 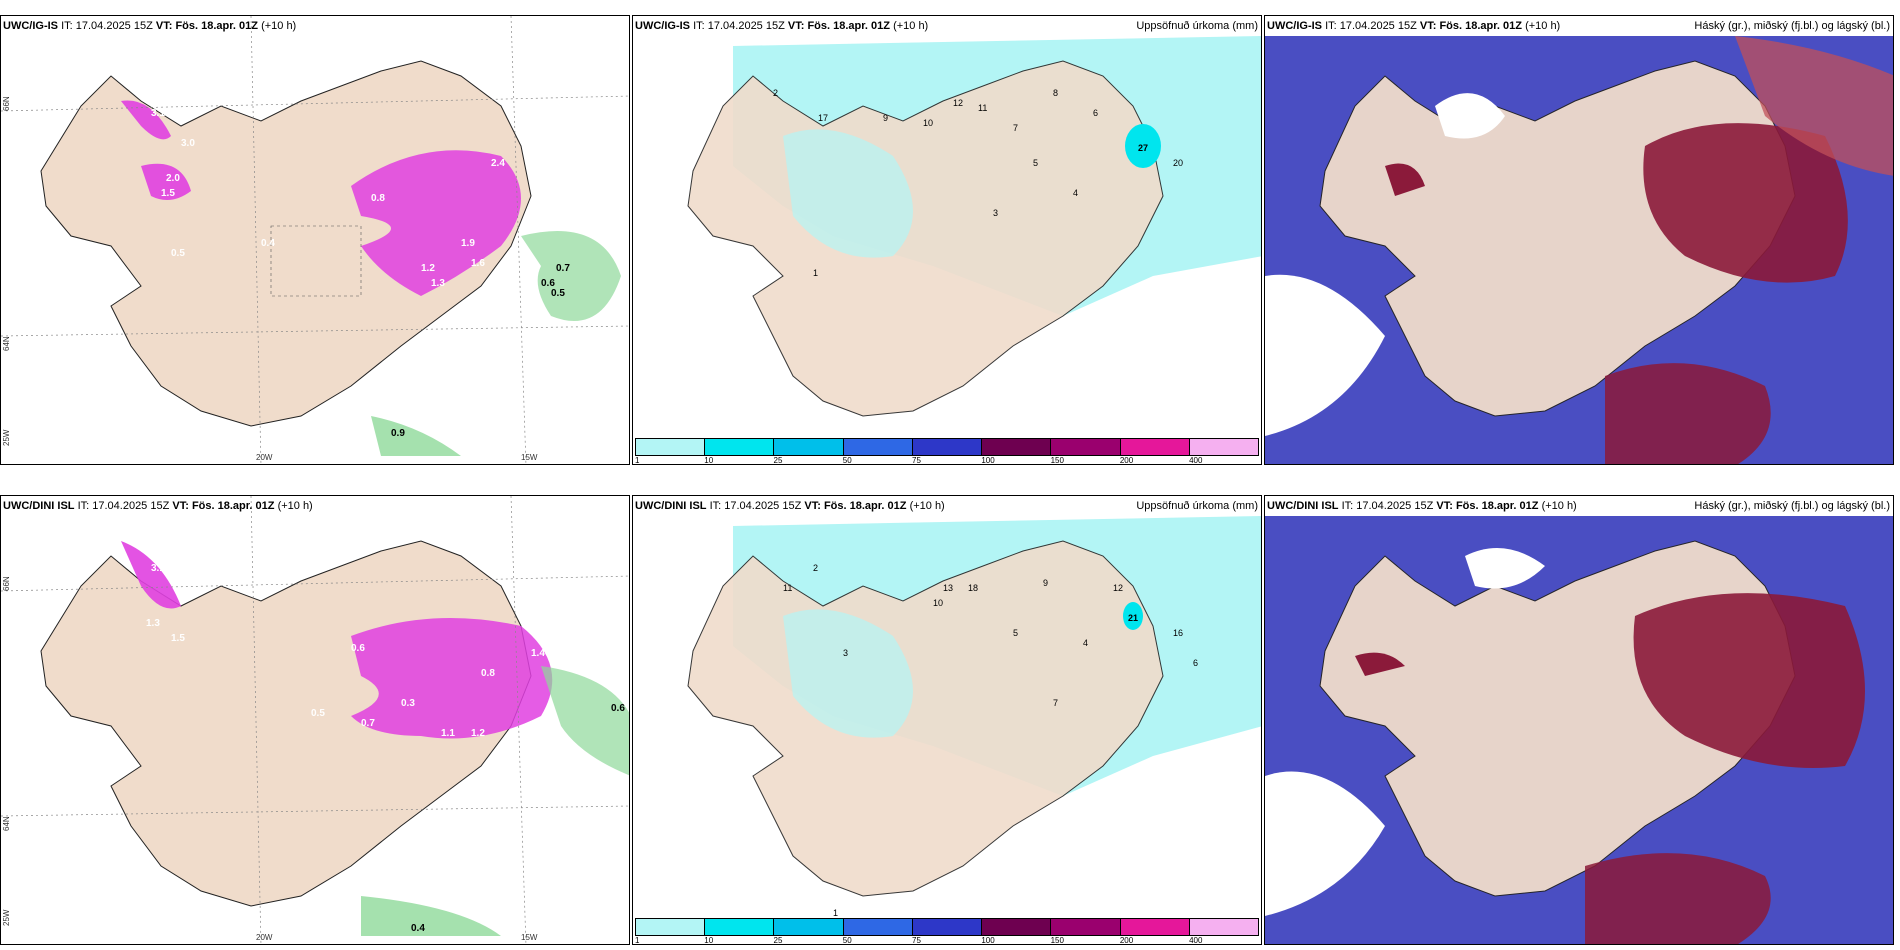 I want to click on value-label: 5.0, so click(x=563, y=198).